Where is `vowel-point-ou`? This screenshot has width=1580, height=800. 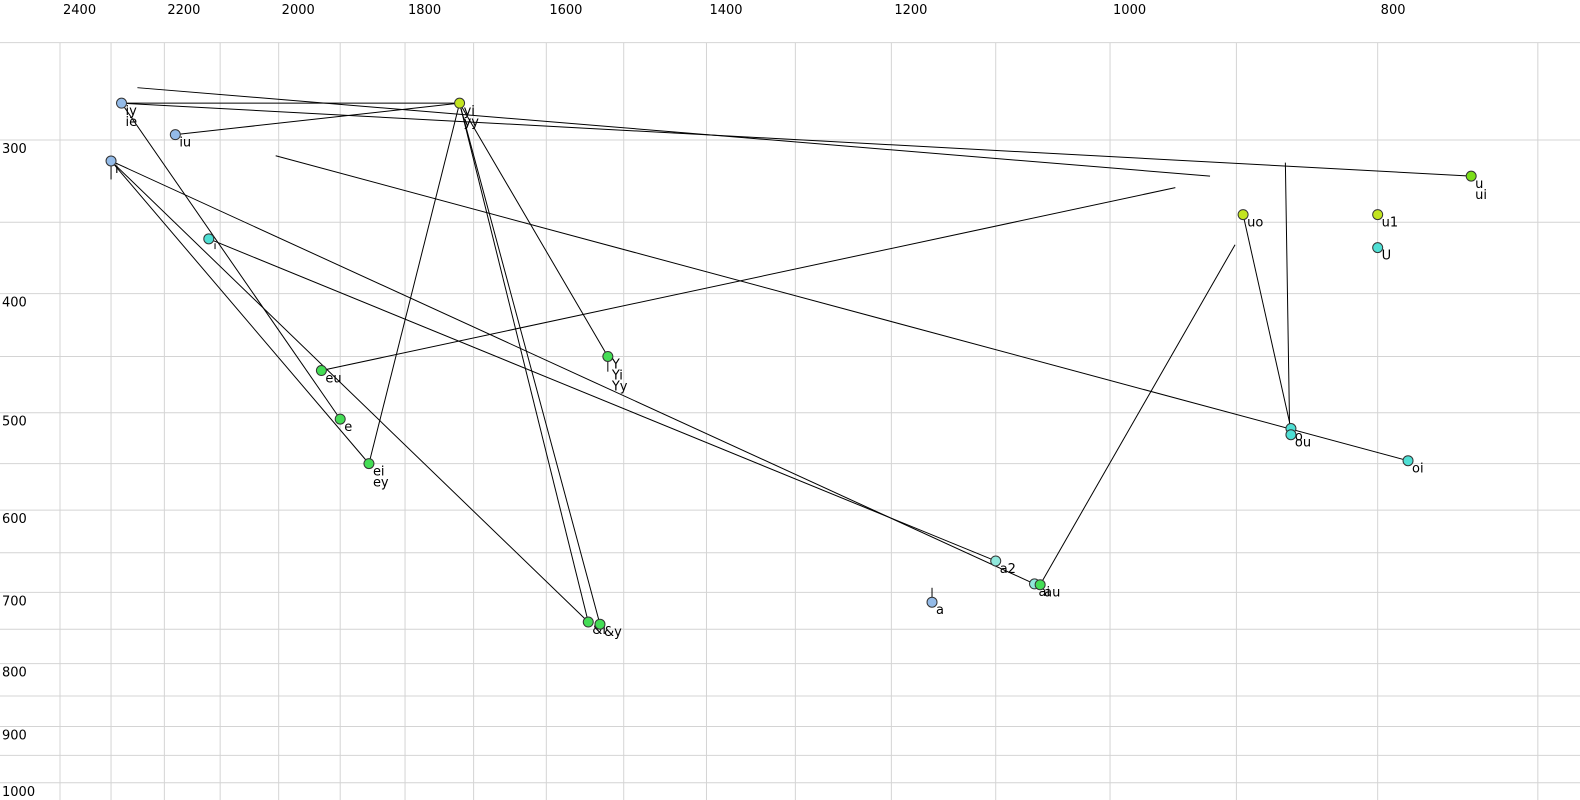
vowel-point-ou is located at coordinates (1291, 435).